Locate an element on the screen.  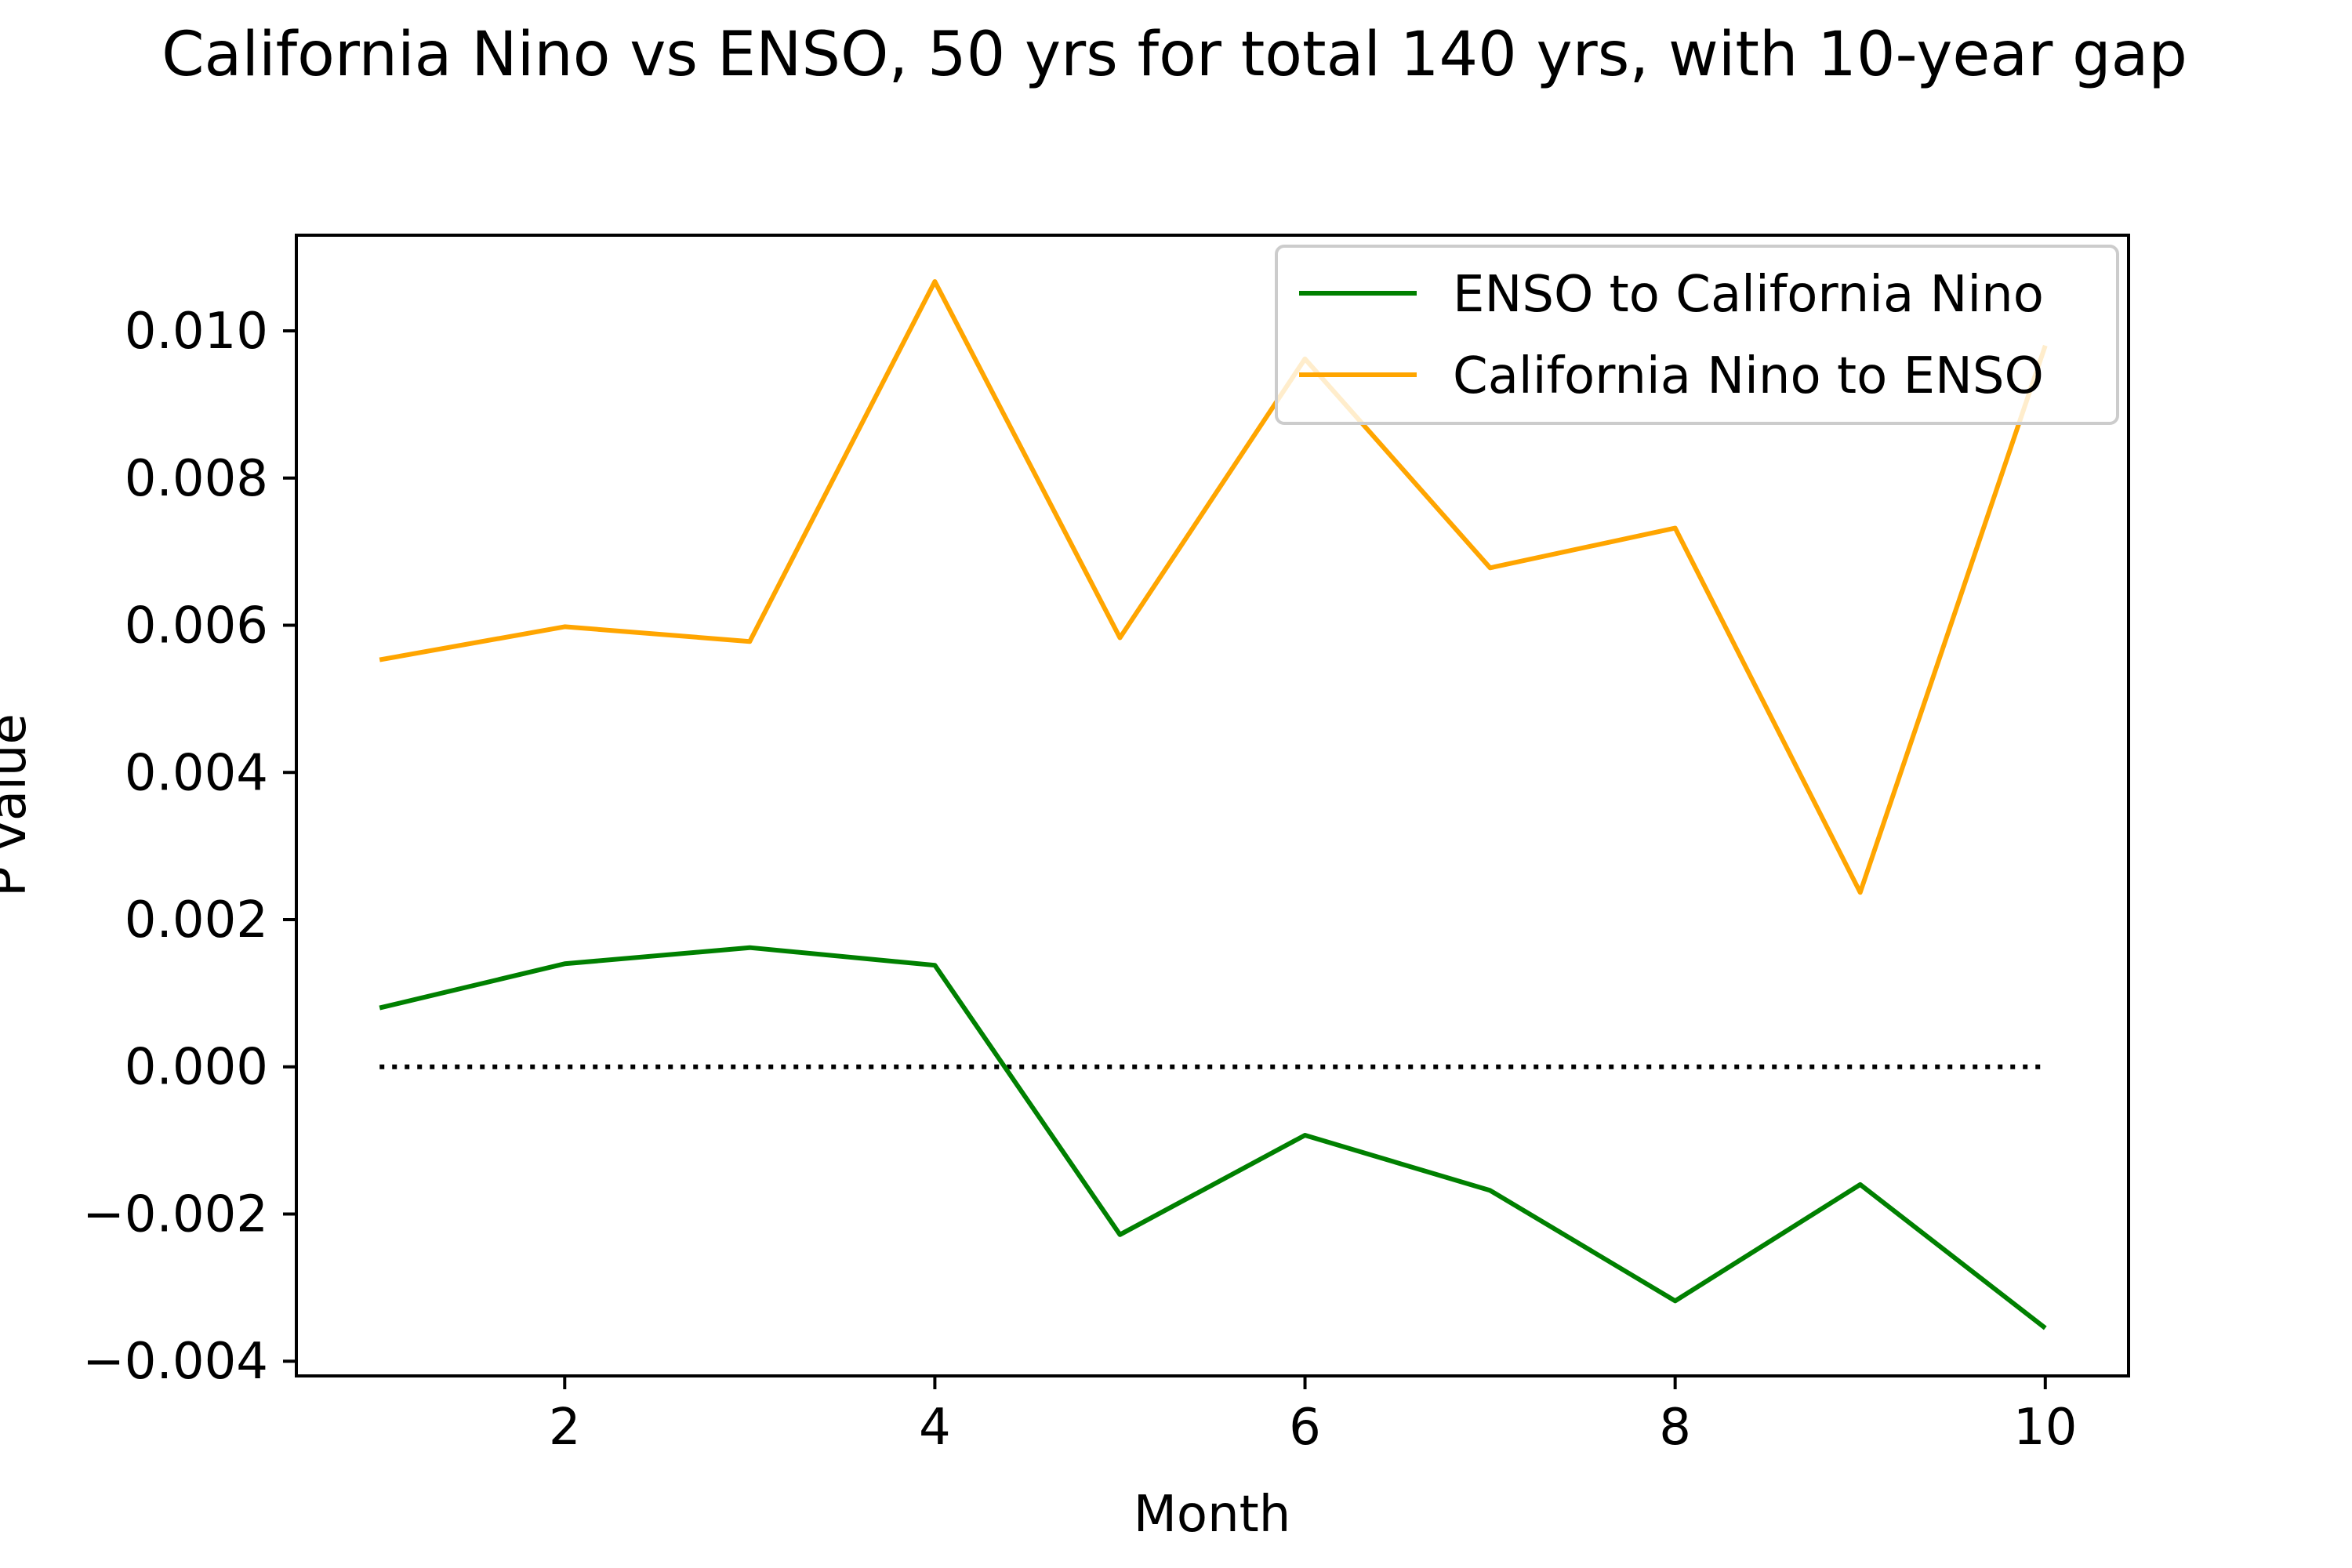
x-tick-label: 4 is located at coordinates (935, 1428).